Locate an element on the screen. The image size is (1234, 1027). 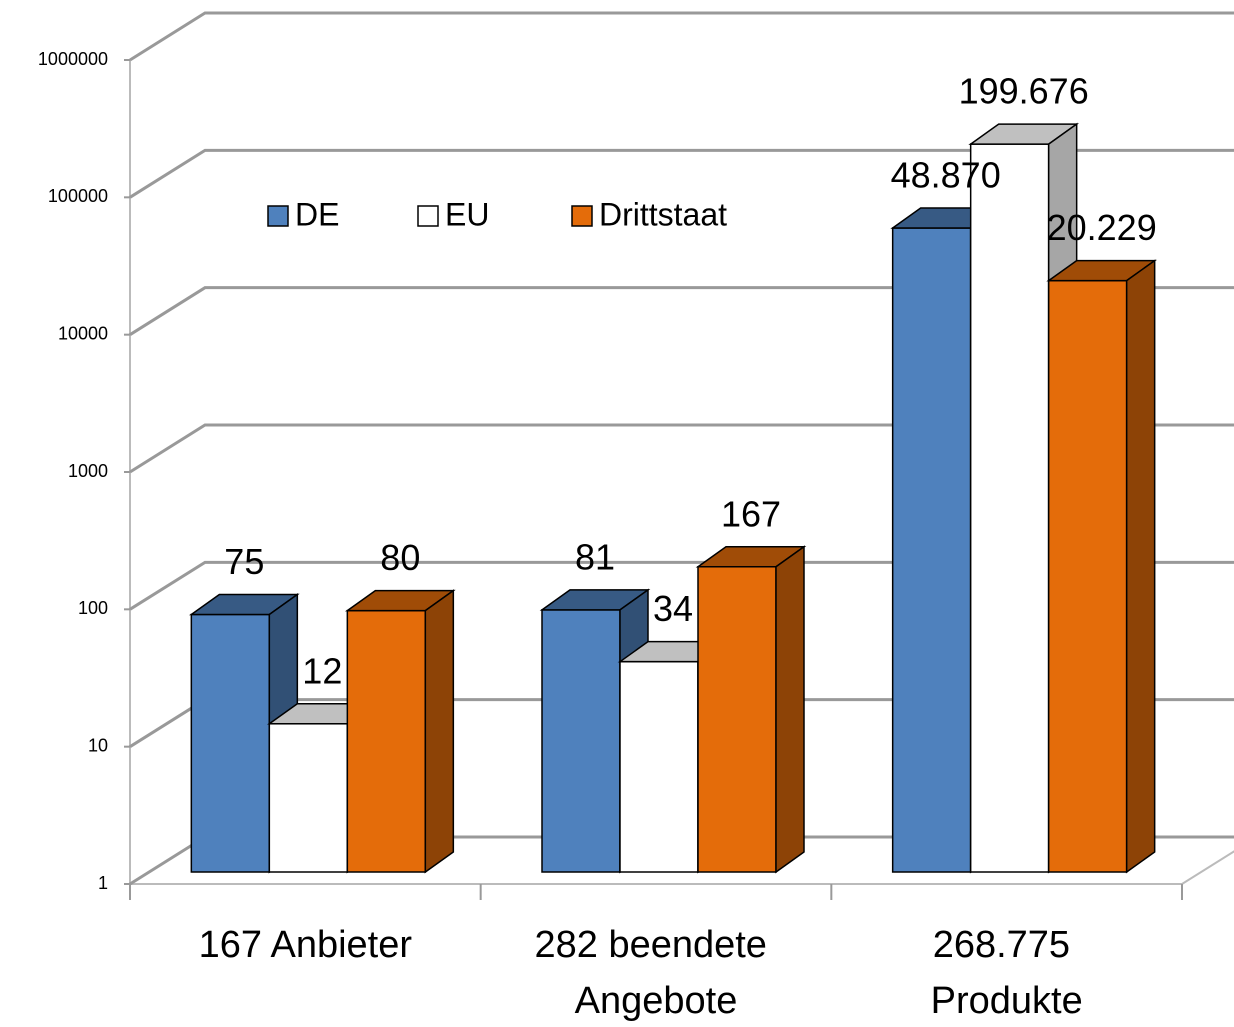
x-tick-line: Produkte is located at coordinates (1007, 1001).